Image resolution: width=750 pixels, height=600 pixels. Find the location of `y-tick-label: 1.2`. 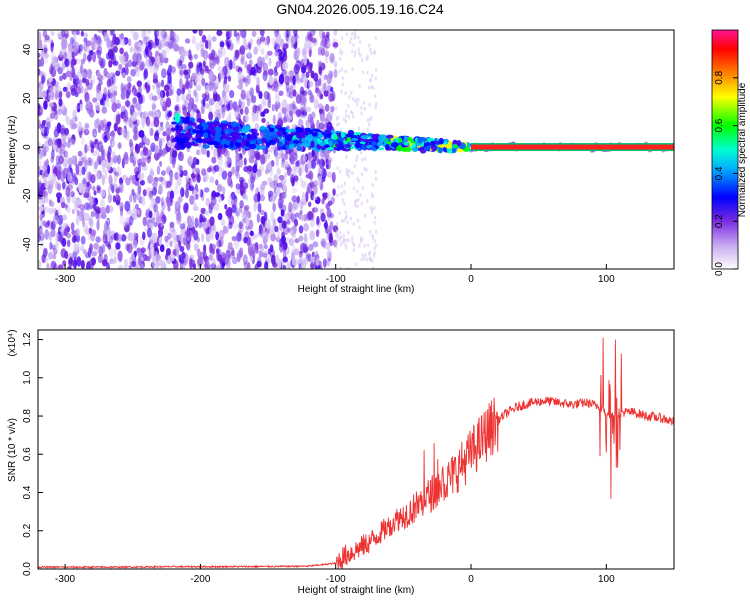

y-tick-label: 1.2 is located at coordinates (27, 339).